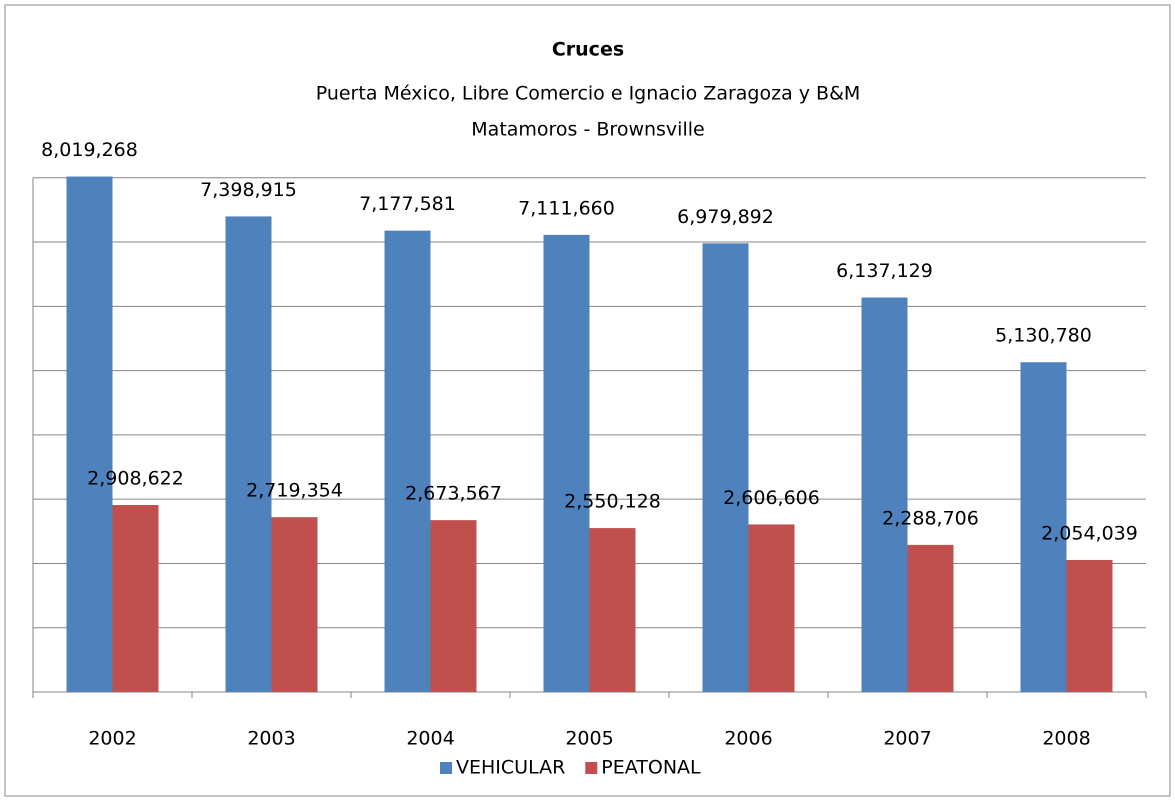  Describe the element at coordinates (651, 768) in the screenshot. I see `legend-label: PEATONAL` at that location.